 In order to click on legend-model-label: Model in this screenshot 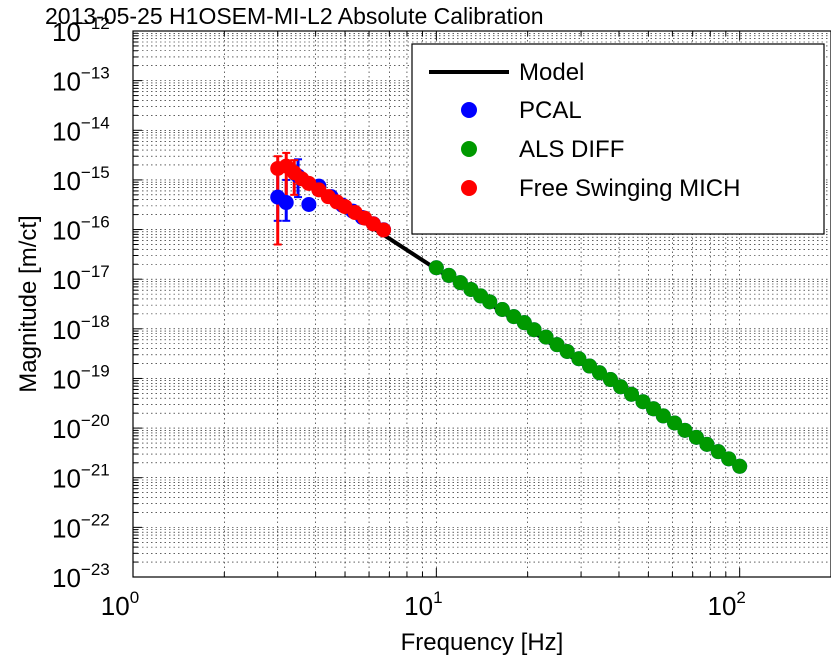, I will do `click(551, 72)`.